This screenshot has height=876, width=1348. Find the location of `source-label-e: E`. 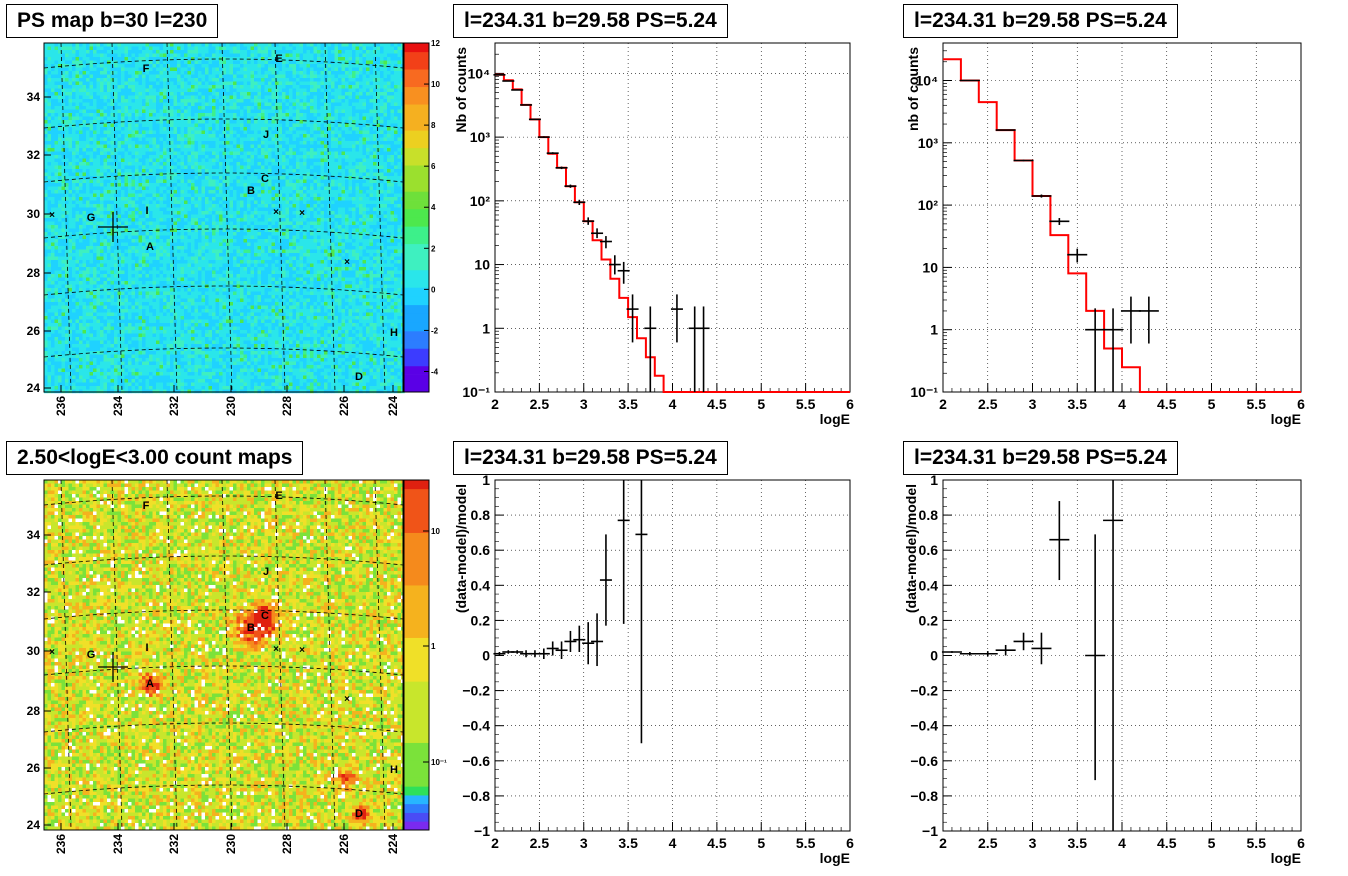

source-label-e: E is located at coordinates (278, 496).